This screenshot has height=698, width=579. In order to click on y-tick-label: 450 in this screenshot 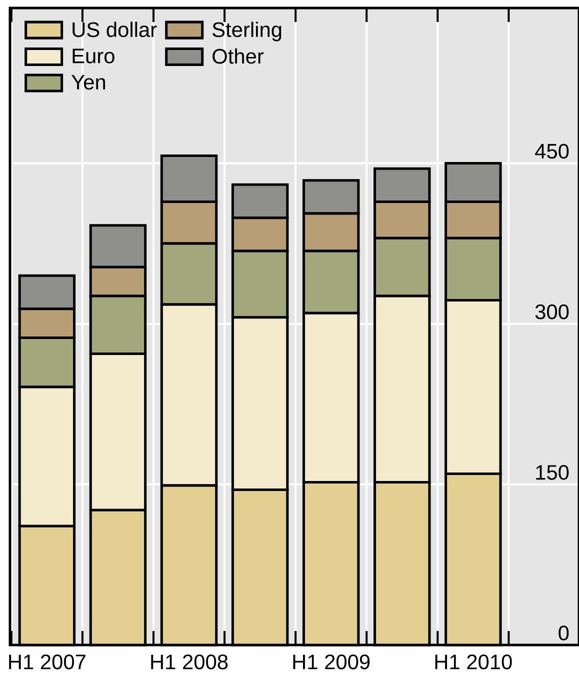, I will do `click(552, 151)`.